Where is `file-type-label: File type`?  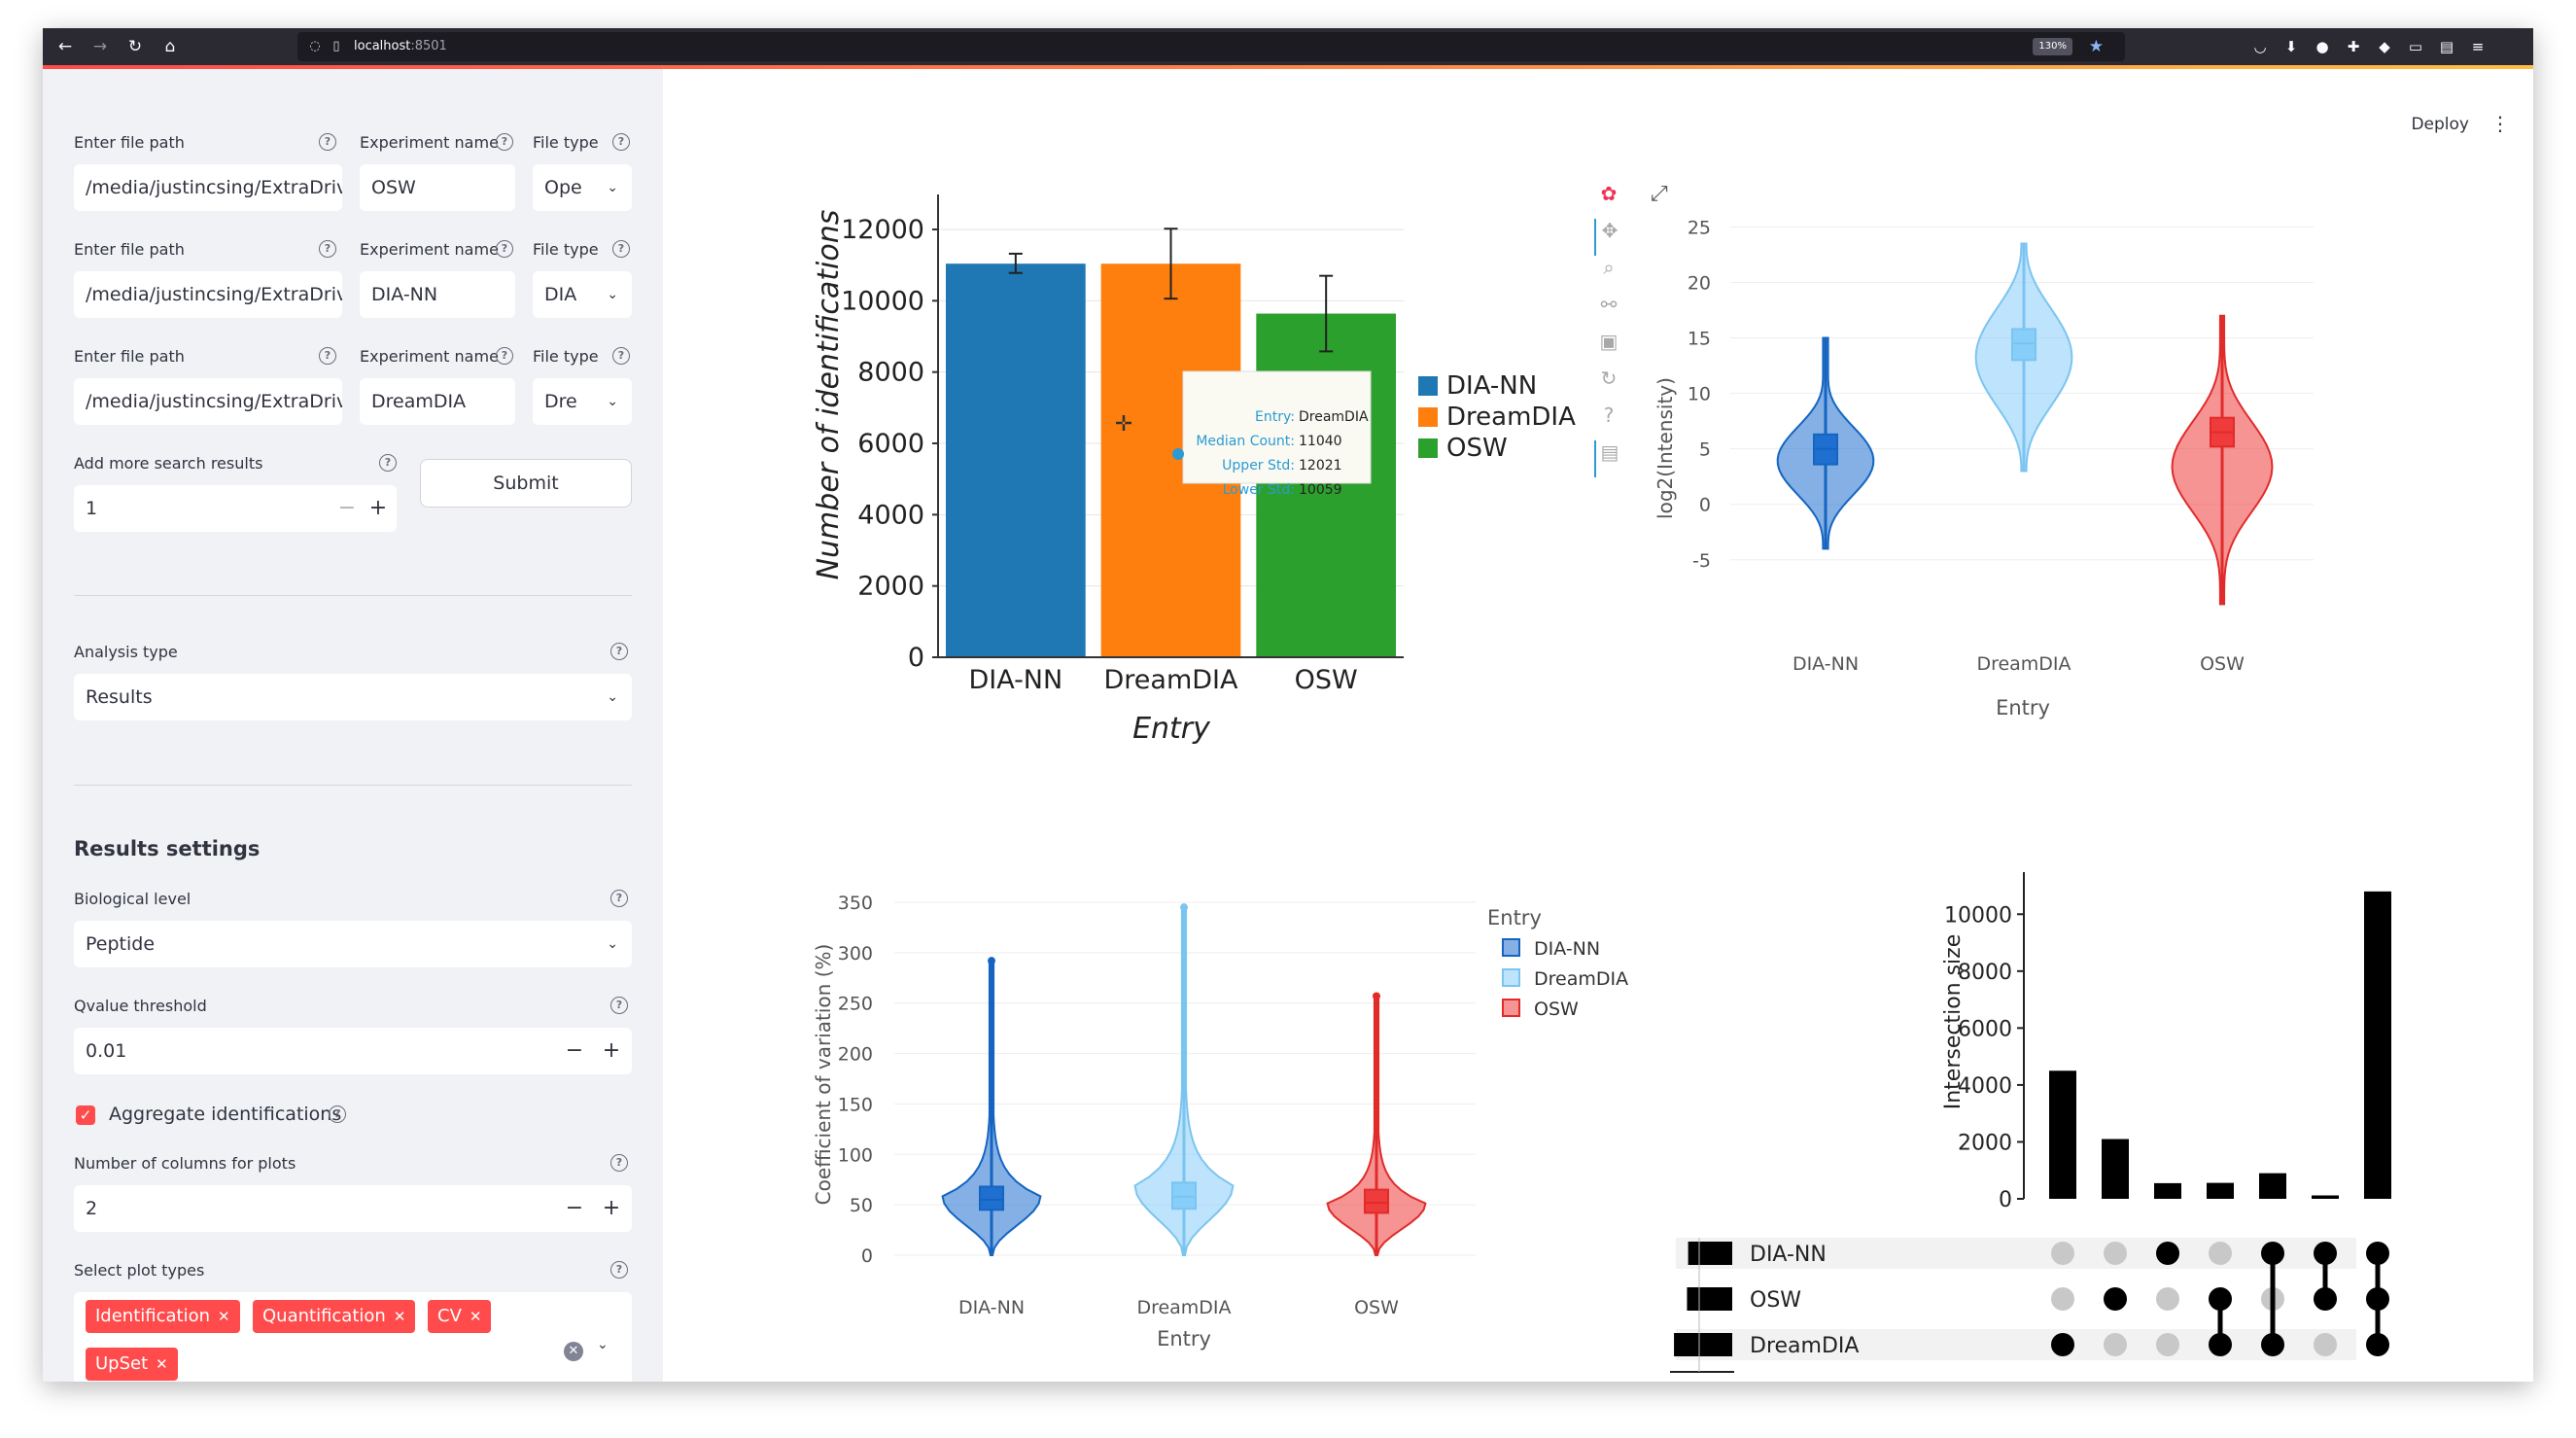
file-type-label: File type is located at coordinates (566, 142).